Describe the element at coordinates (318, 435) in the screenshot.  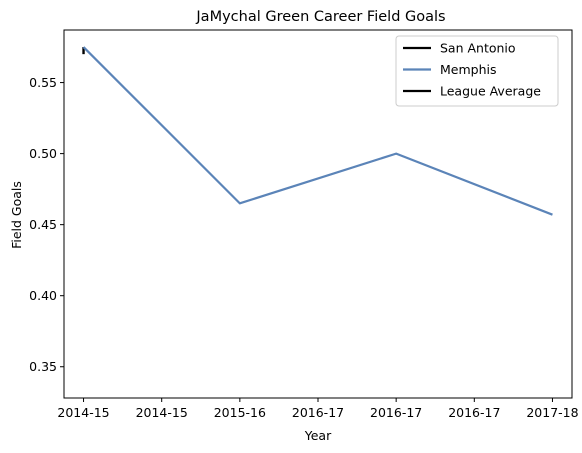
I see `x-axis-title: Year` at that location.